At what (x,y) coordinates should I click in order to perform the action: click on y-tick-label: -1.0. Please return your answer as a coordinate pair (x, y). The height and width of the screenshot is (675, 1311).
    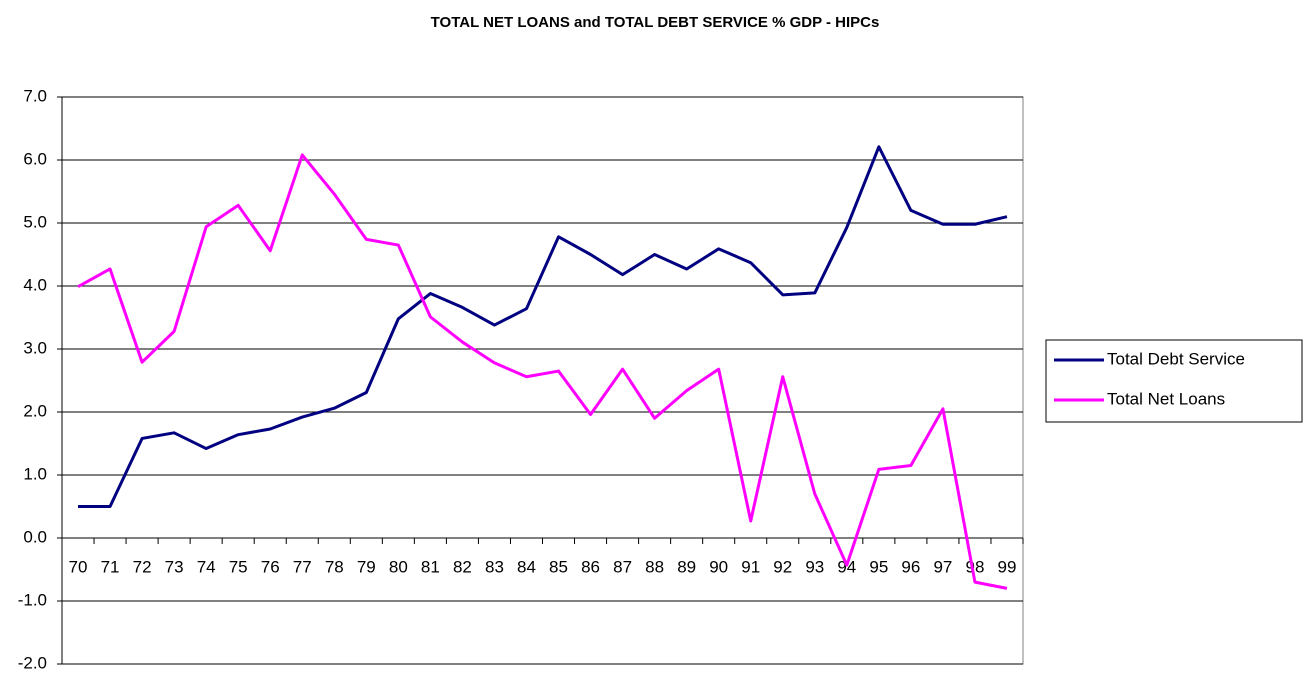
    Looking at the image, I should click on (32, 599).